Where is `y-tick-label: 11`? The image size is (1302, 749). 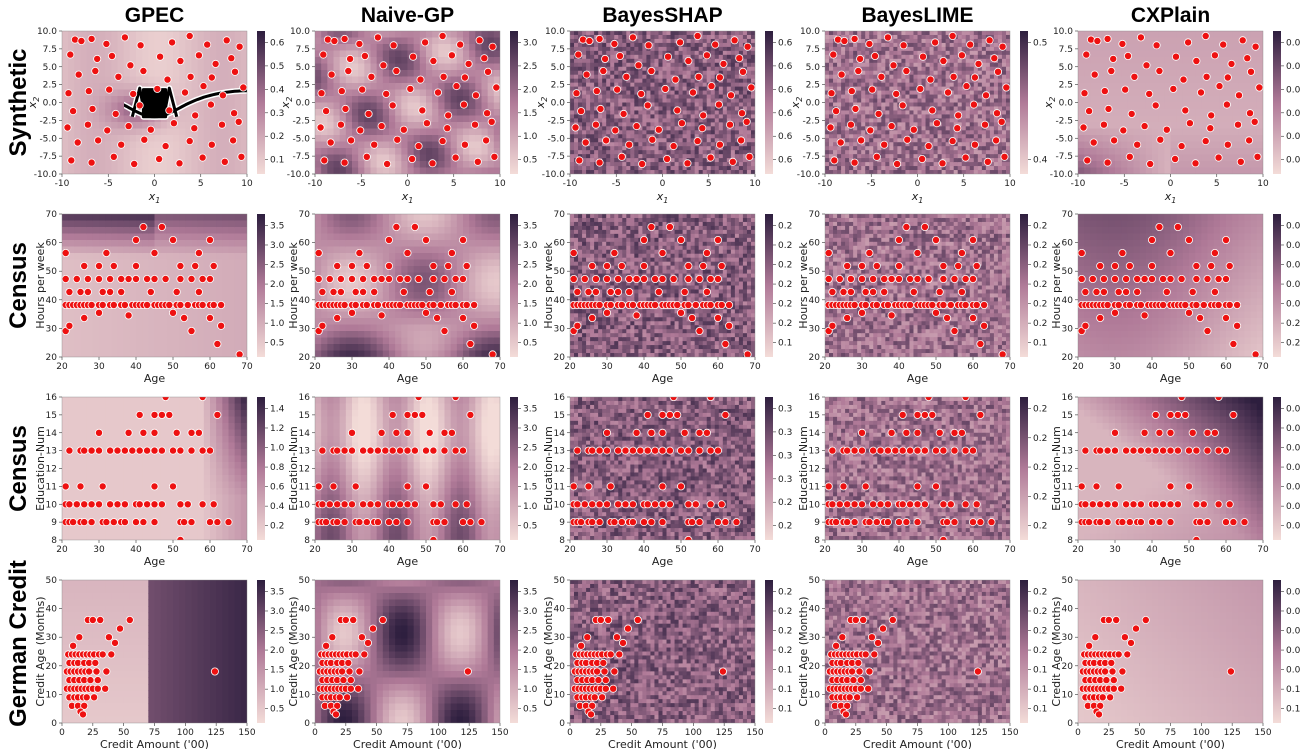 y-tick-label: 11 is located at coordinates (1067, 487).